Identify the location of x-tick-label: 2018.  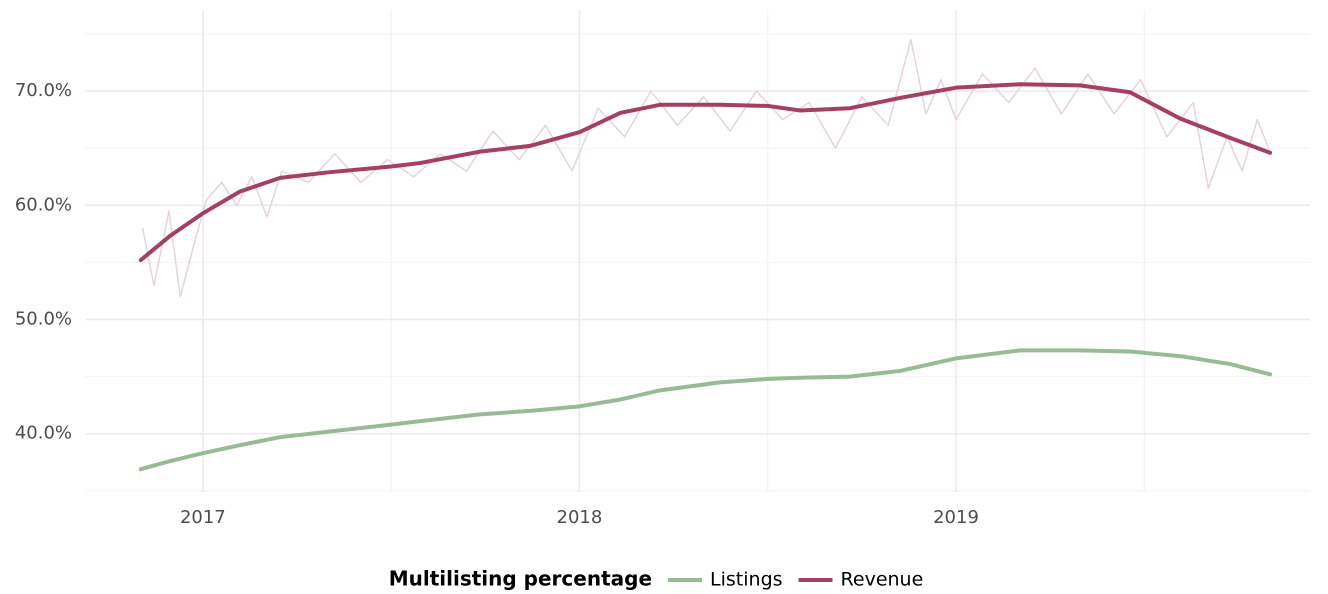
(580, 517).